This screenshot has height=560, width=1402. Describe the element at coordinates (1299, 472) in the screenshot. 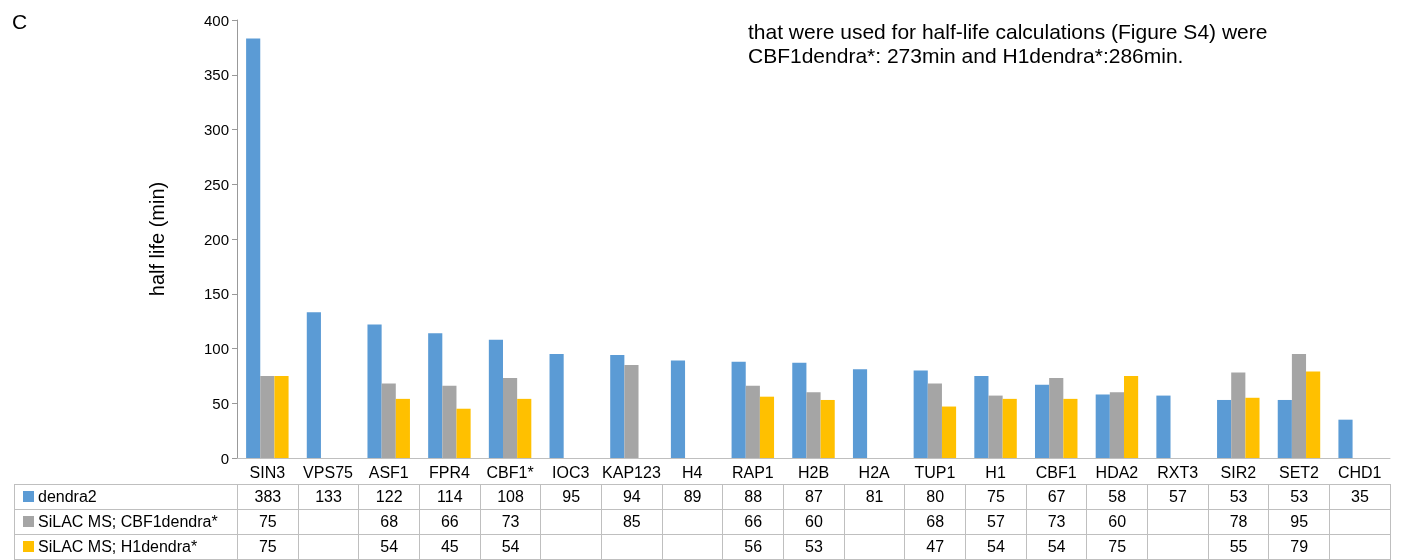

I see `x-tick-label: SET2` at that location.